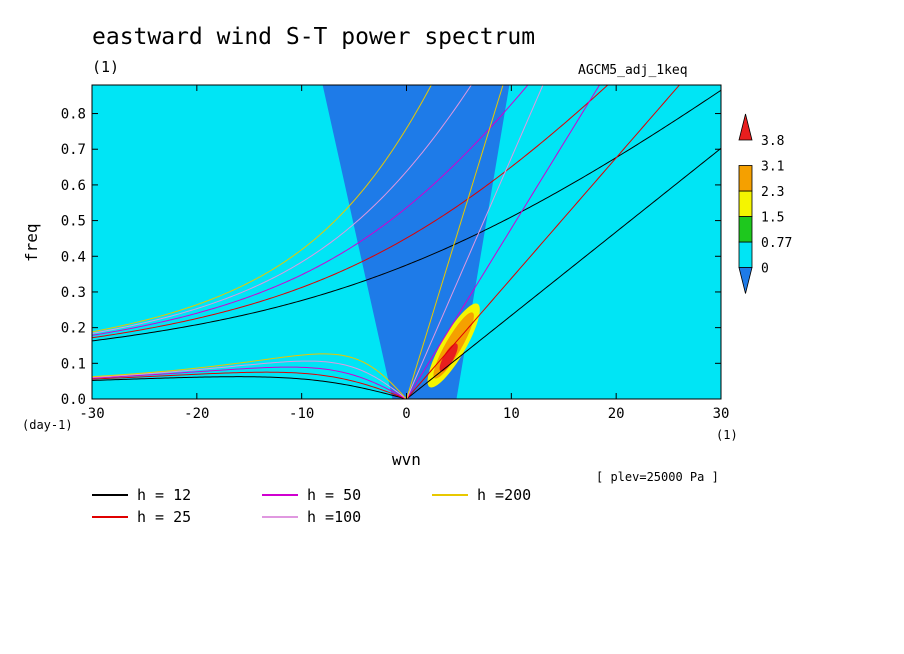 The width and height of the screenshot is (904, 654). I want to click on colorbar-label: 0.77, so click(776, 243).